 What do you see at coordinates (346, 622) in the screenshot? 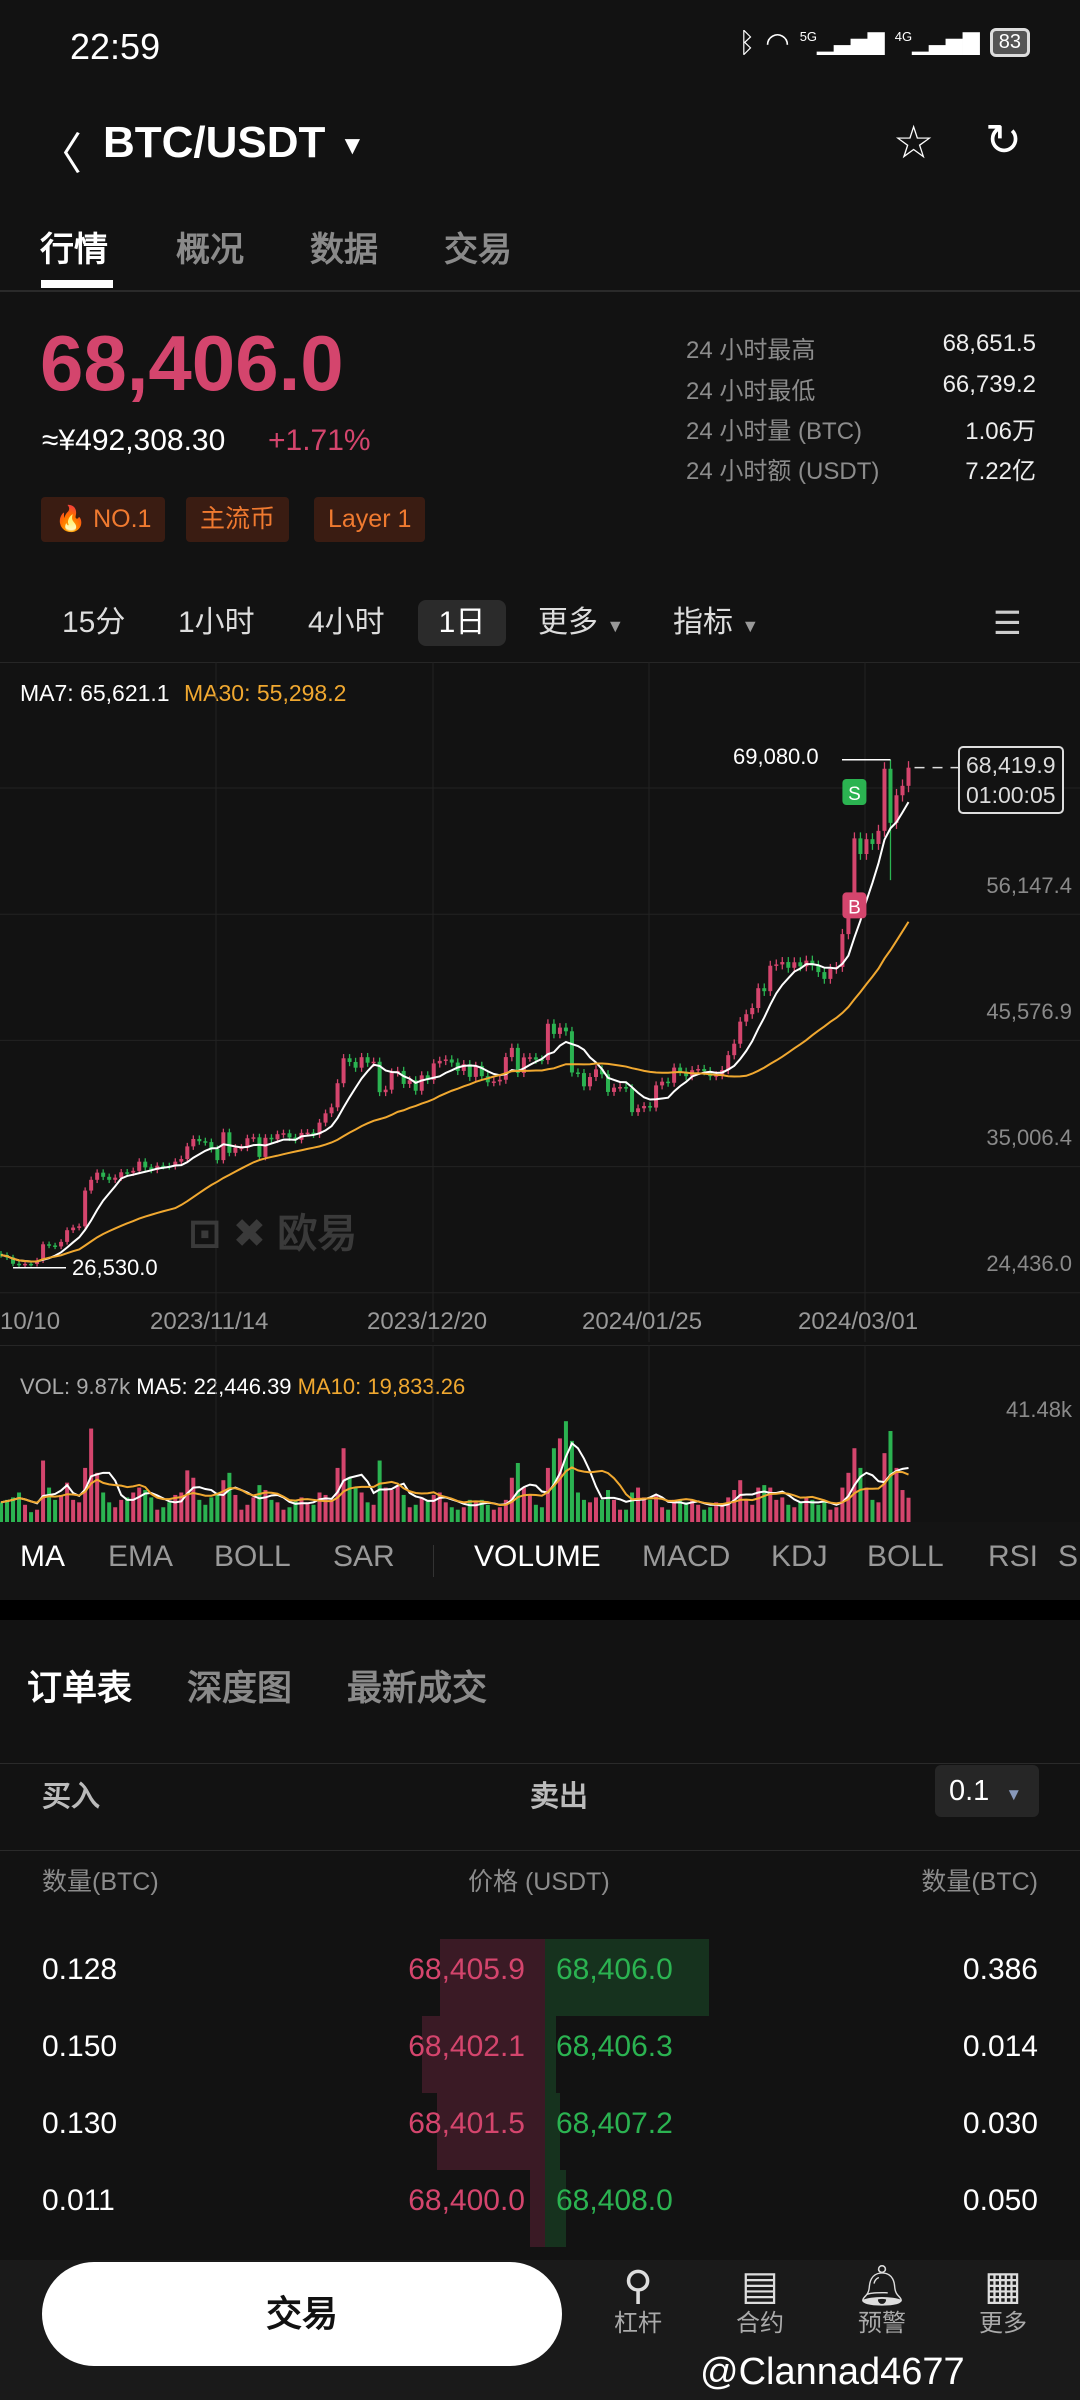
I see `timeframe-4h: 4小时` at bounding box center [346, 622].